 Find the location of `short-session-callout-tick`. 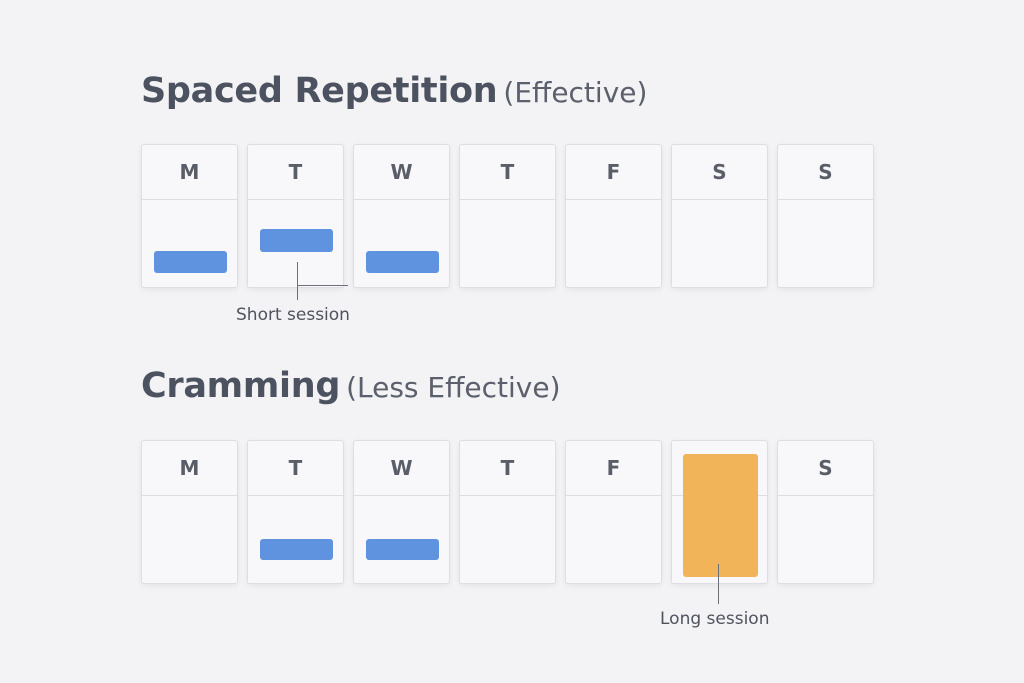

short-session-callout-tick is located at coordinates (322, 285).